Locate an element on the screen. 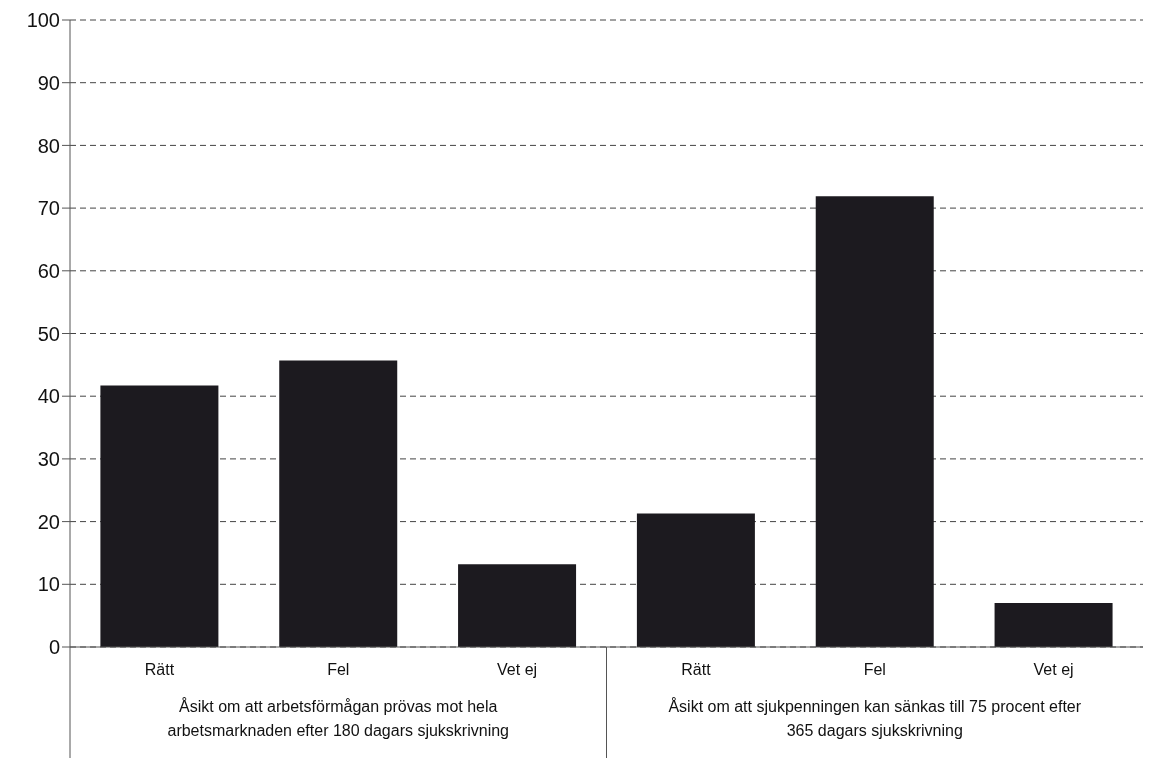 This screenshot has width=1151, height=764. y-tick-label: 60 is located at coordinates (48, 270).